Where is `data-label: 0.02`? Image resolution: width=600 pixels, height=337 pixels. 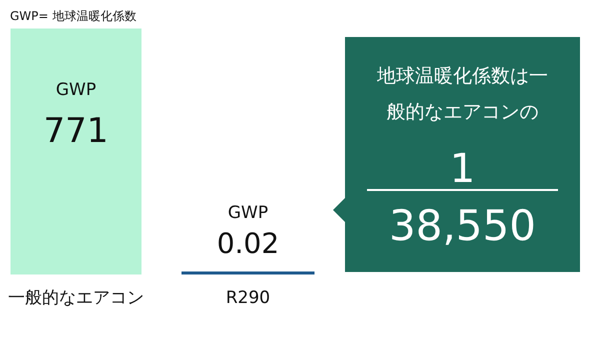
data-label: 0.02 is located at coordinates (248, 243).